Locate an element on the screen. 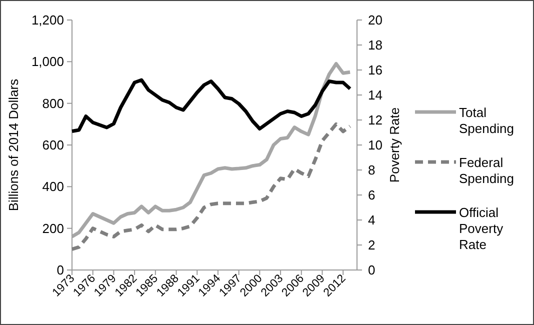 The image size is (534, 325). legend-label: Total Spending is located at coordinates (486, 120).